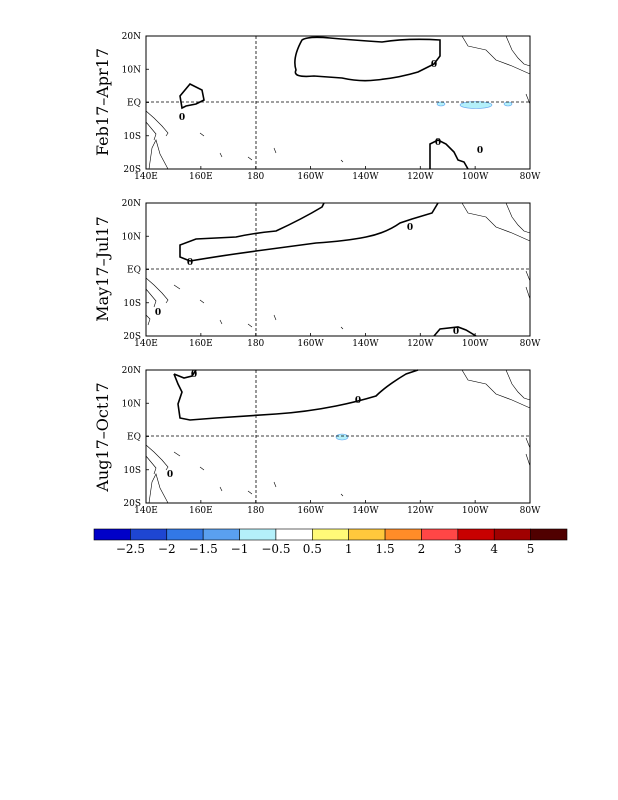 This screenshot has height=800, width=618. Describe the element at coordinates (349, 549) in the screenshot. I see `colorbar-label: 1` at that location.